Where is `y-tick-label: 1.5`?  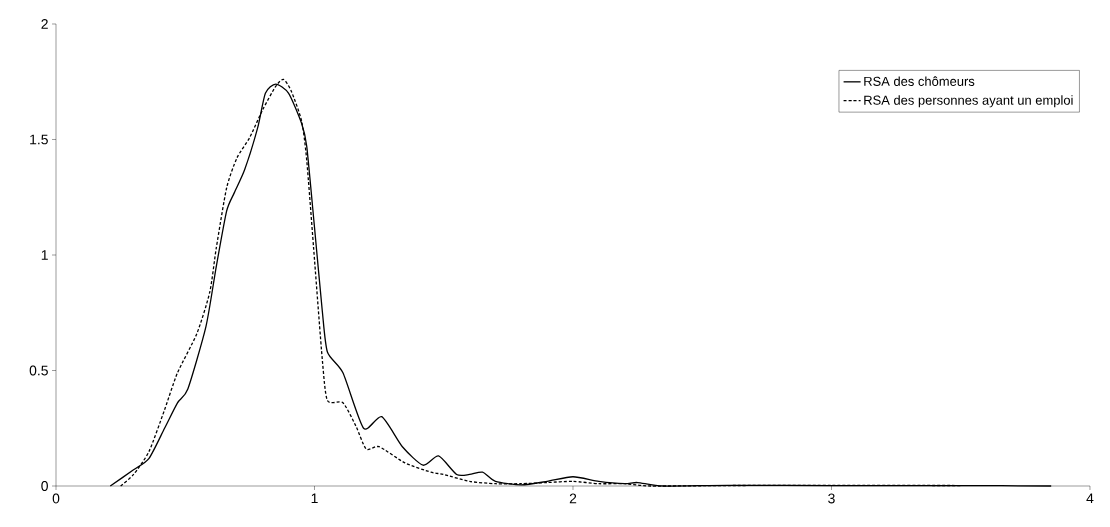 y-tick-label: 1.5 is located at coordinates (39, 139).